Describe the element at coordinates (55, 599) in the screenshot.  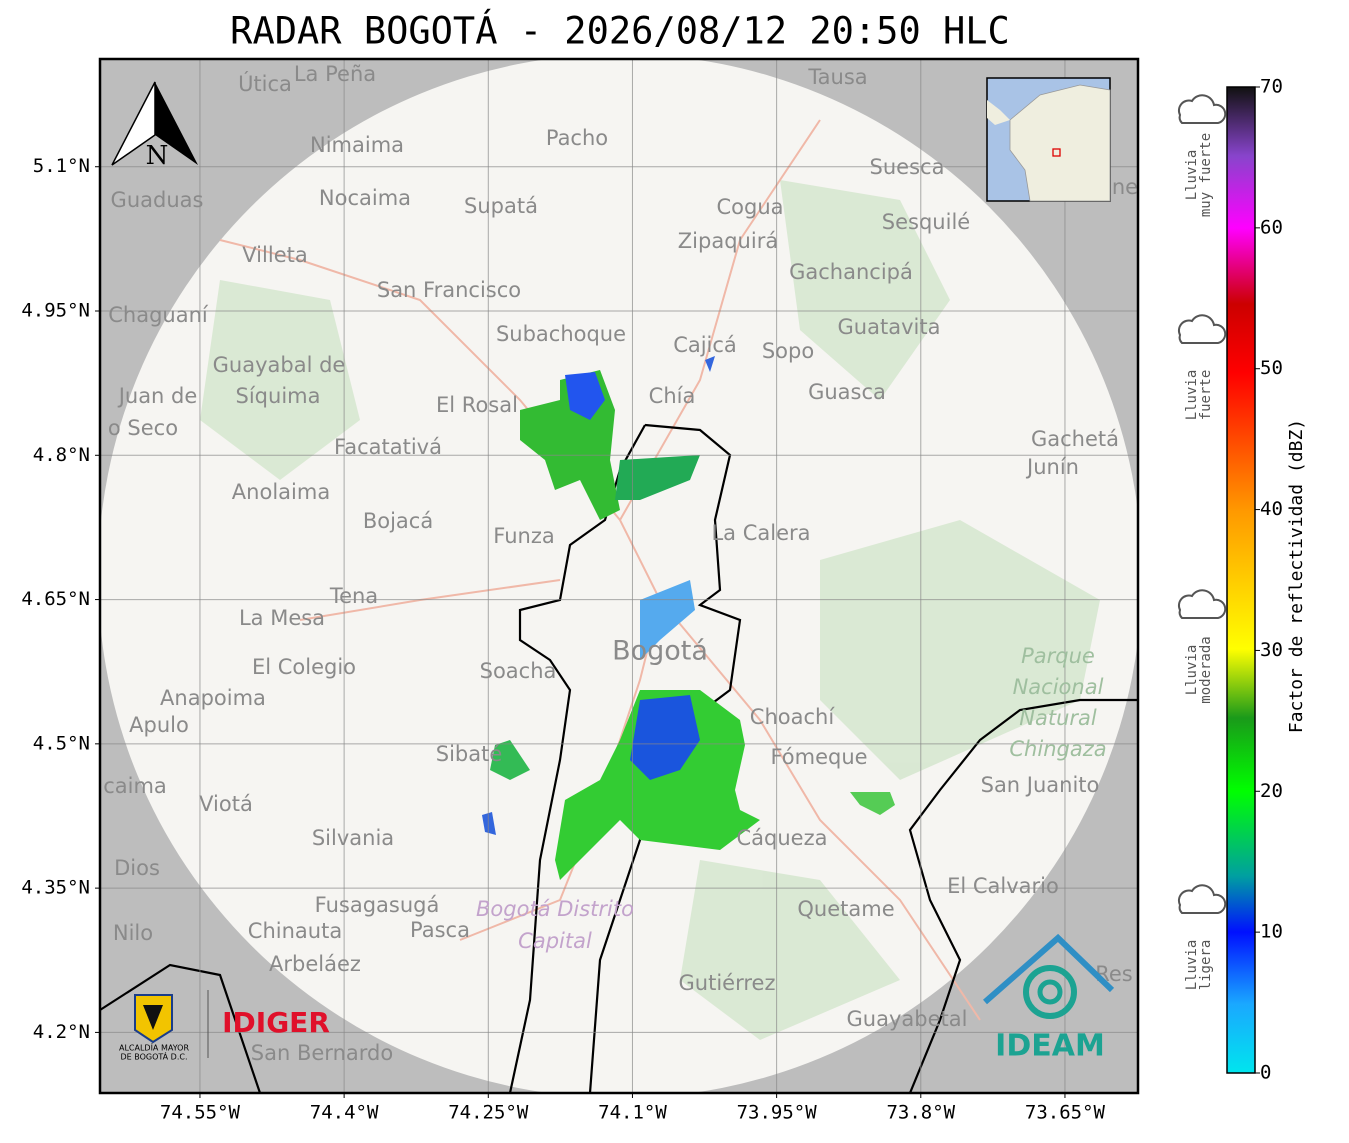
I see `y-tick-label: 4.65°N` at that location.